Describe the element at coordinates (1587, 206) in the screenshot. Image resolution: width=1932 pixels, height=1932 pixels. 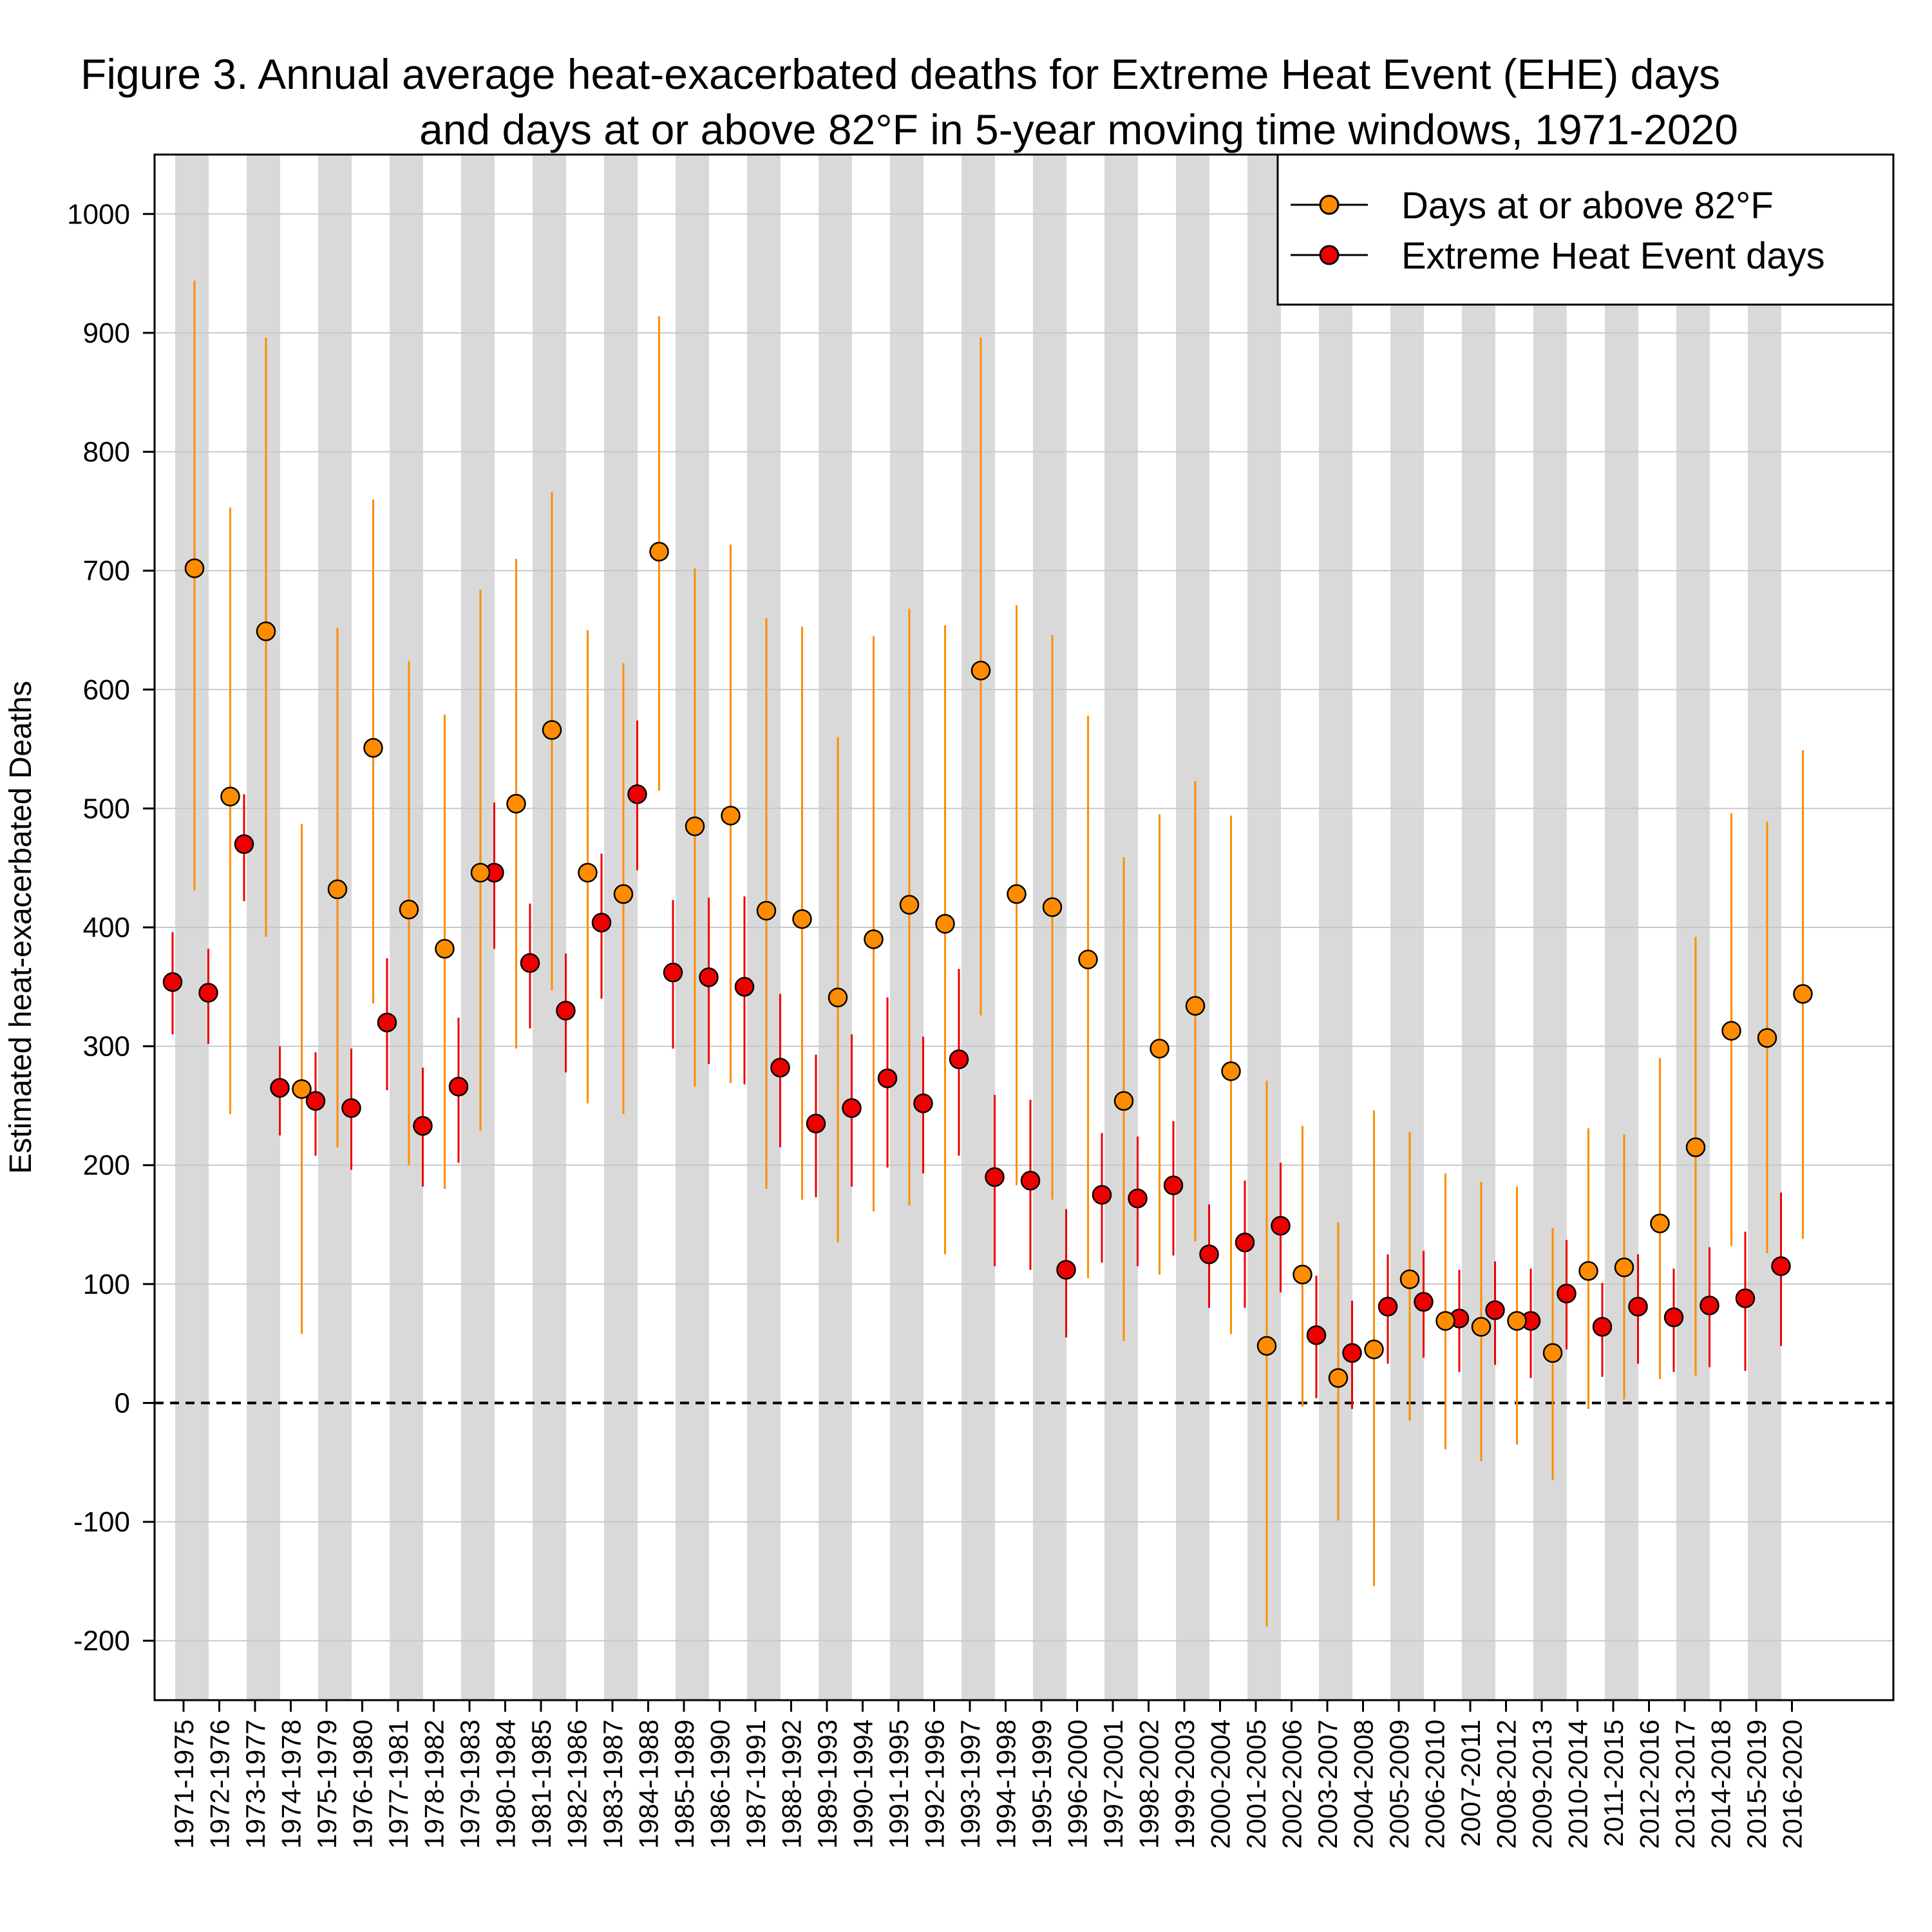
I see `legend-label-days-82f: Days at or above 82°F` at that location.